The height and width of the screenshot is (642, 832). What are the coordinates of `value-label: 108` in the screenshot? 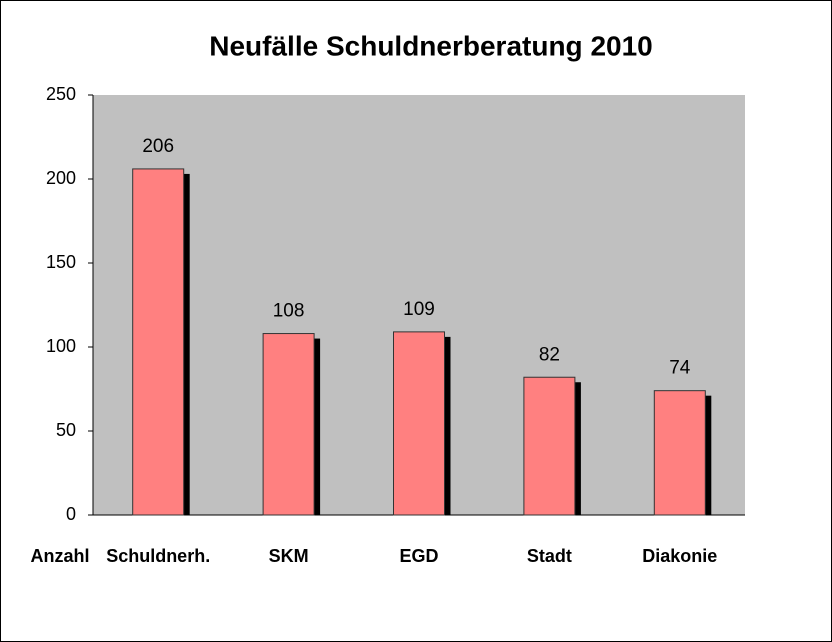 It's located at (289, 311).